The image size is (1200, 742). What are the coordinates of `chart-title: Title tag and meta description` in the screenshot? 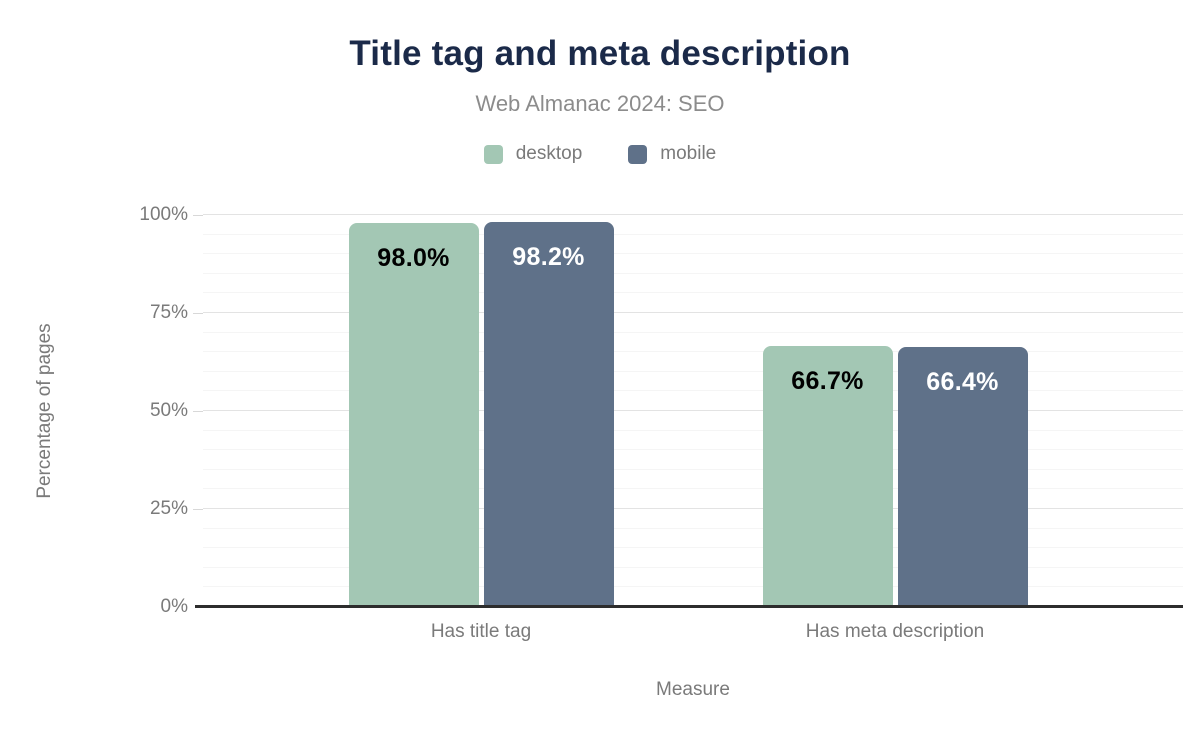 It's located at (600, 53).